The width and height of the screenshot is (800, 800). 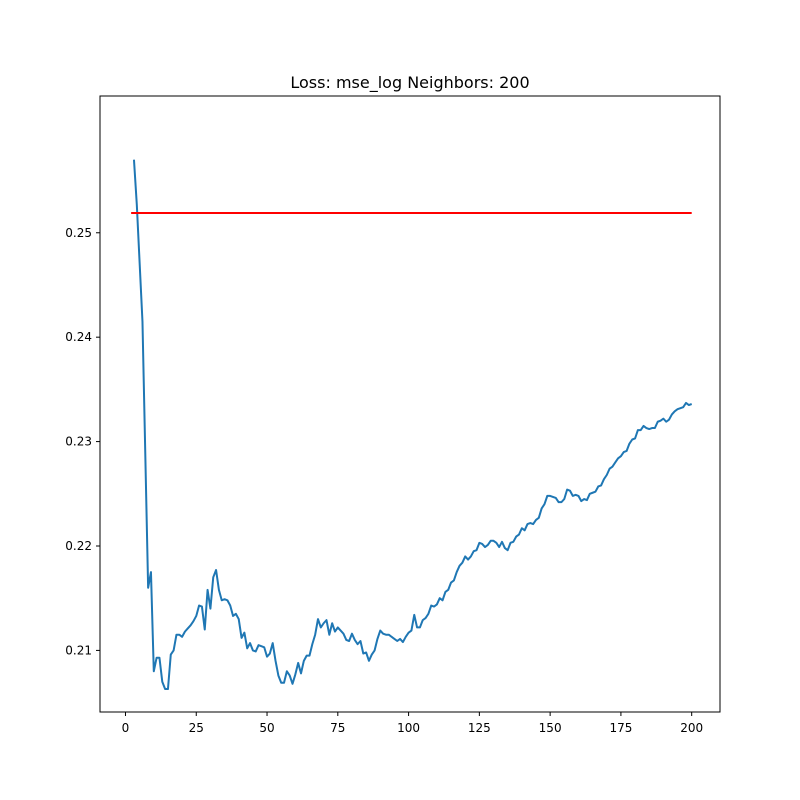 What do you see at coordinates (78, 337) in the screenshot?
I see `y-tick-label: 0.24` at bounding box center [78, 337].